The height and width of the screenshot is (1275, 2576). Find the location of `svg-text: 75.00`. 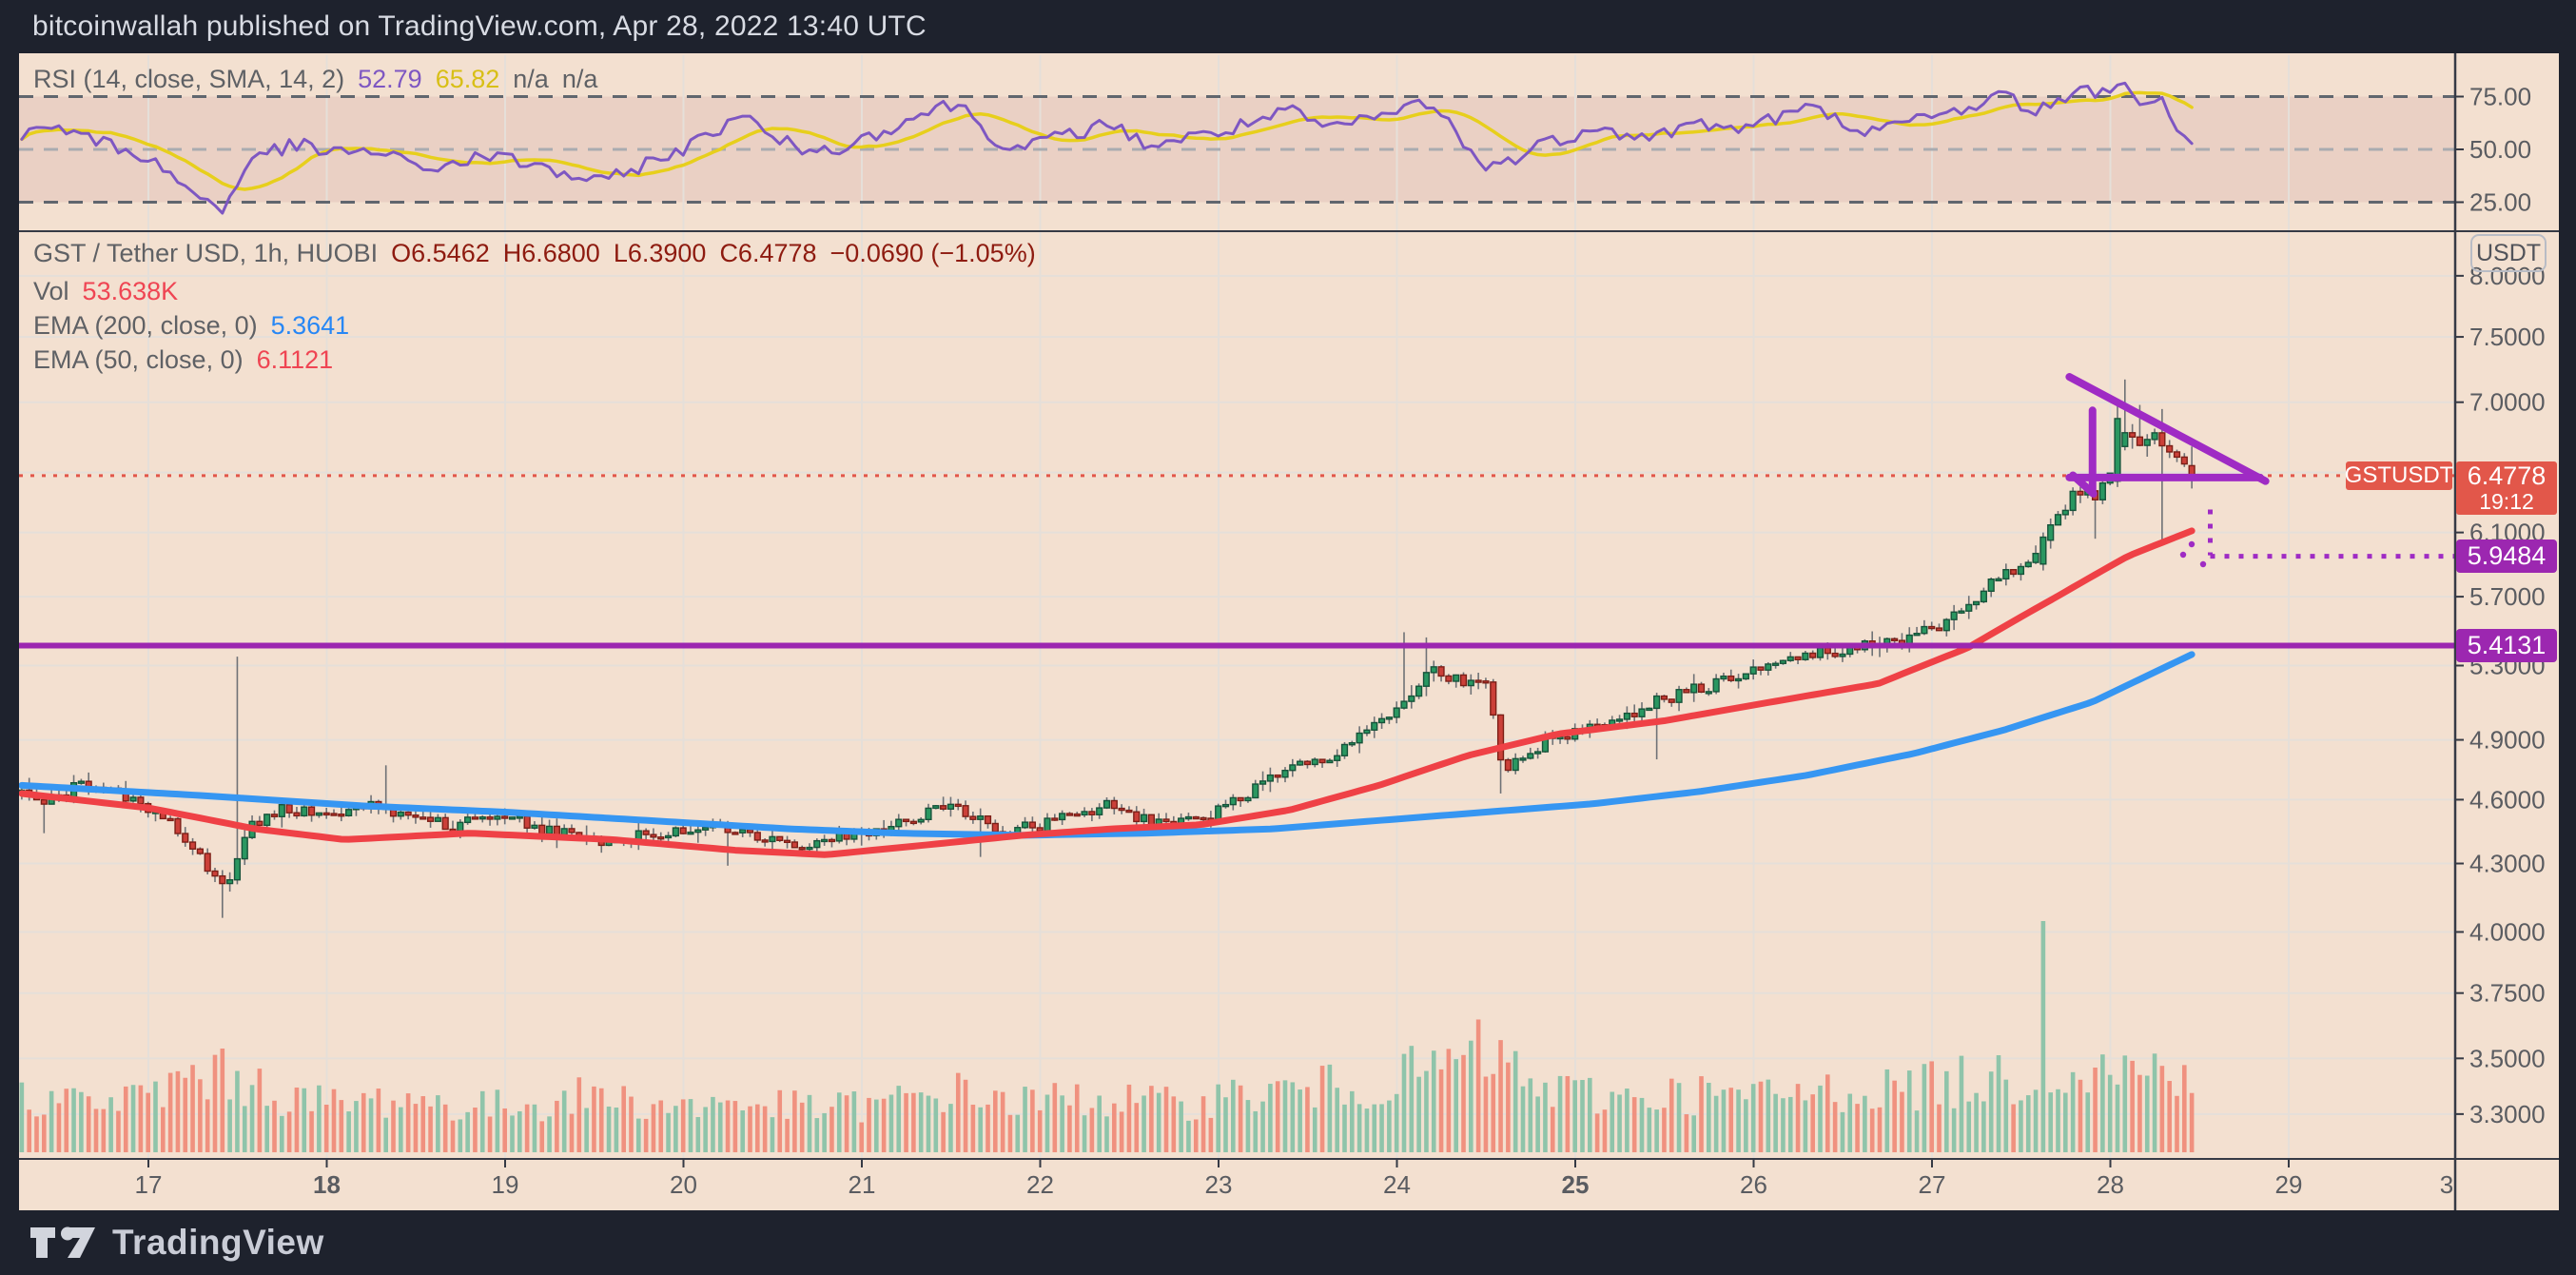

svg-text: 75.00 is located at coordinates (2500, 97).